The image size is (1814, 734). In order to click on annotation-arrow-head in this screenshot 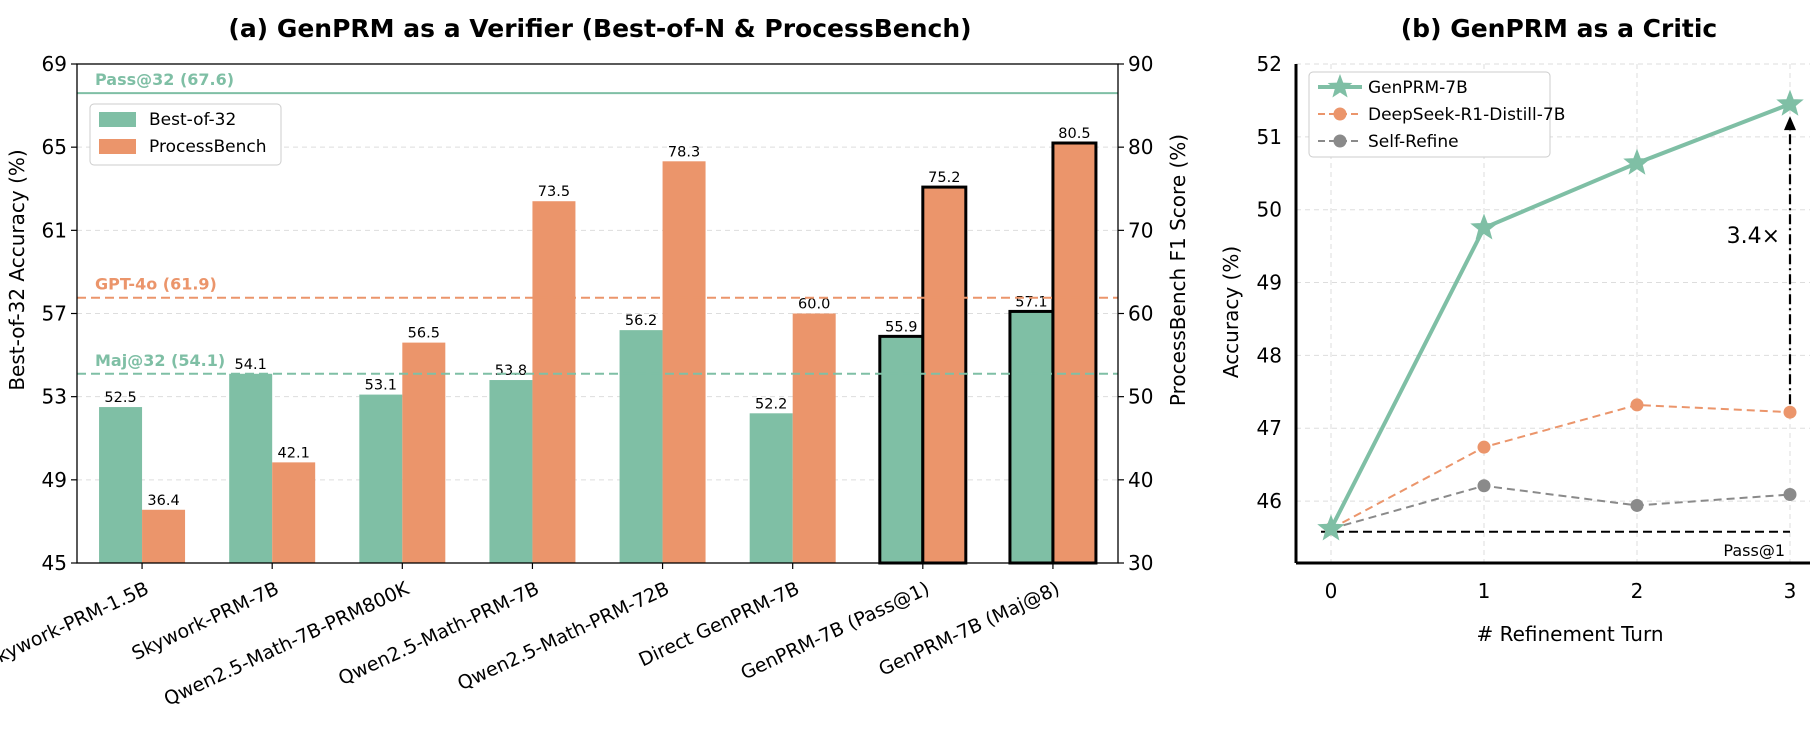, I will do `click(1790, 123)`.